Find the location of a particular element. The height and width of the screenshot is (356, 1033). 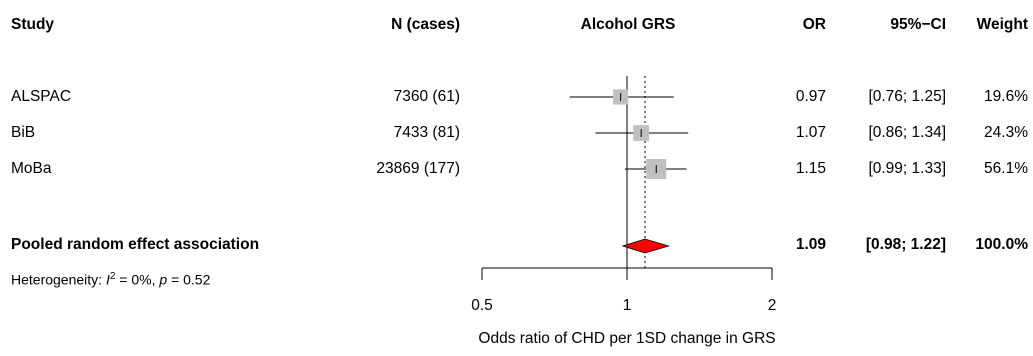

heterogeneity-superscript: 2 is located at coordinates (112, 276).